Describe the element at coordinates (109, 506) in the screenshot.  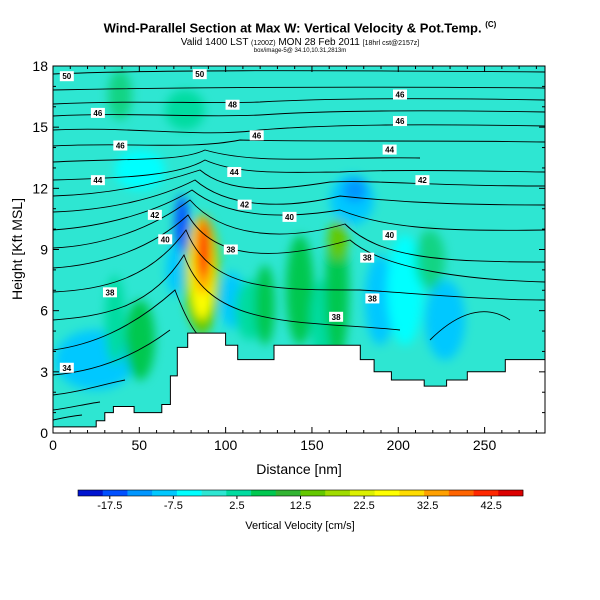
I see `colorbar-tick-label: -17.5` at that location.